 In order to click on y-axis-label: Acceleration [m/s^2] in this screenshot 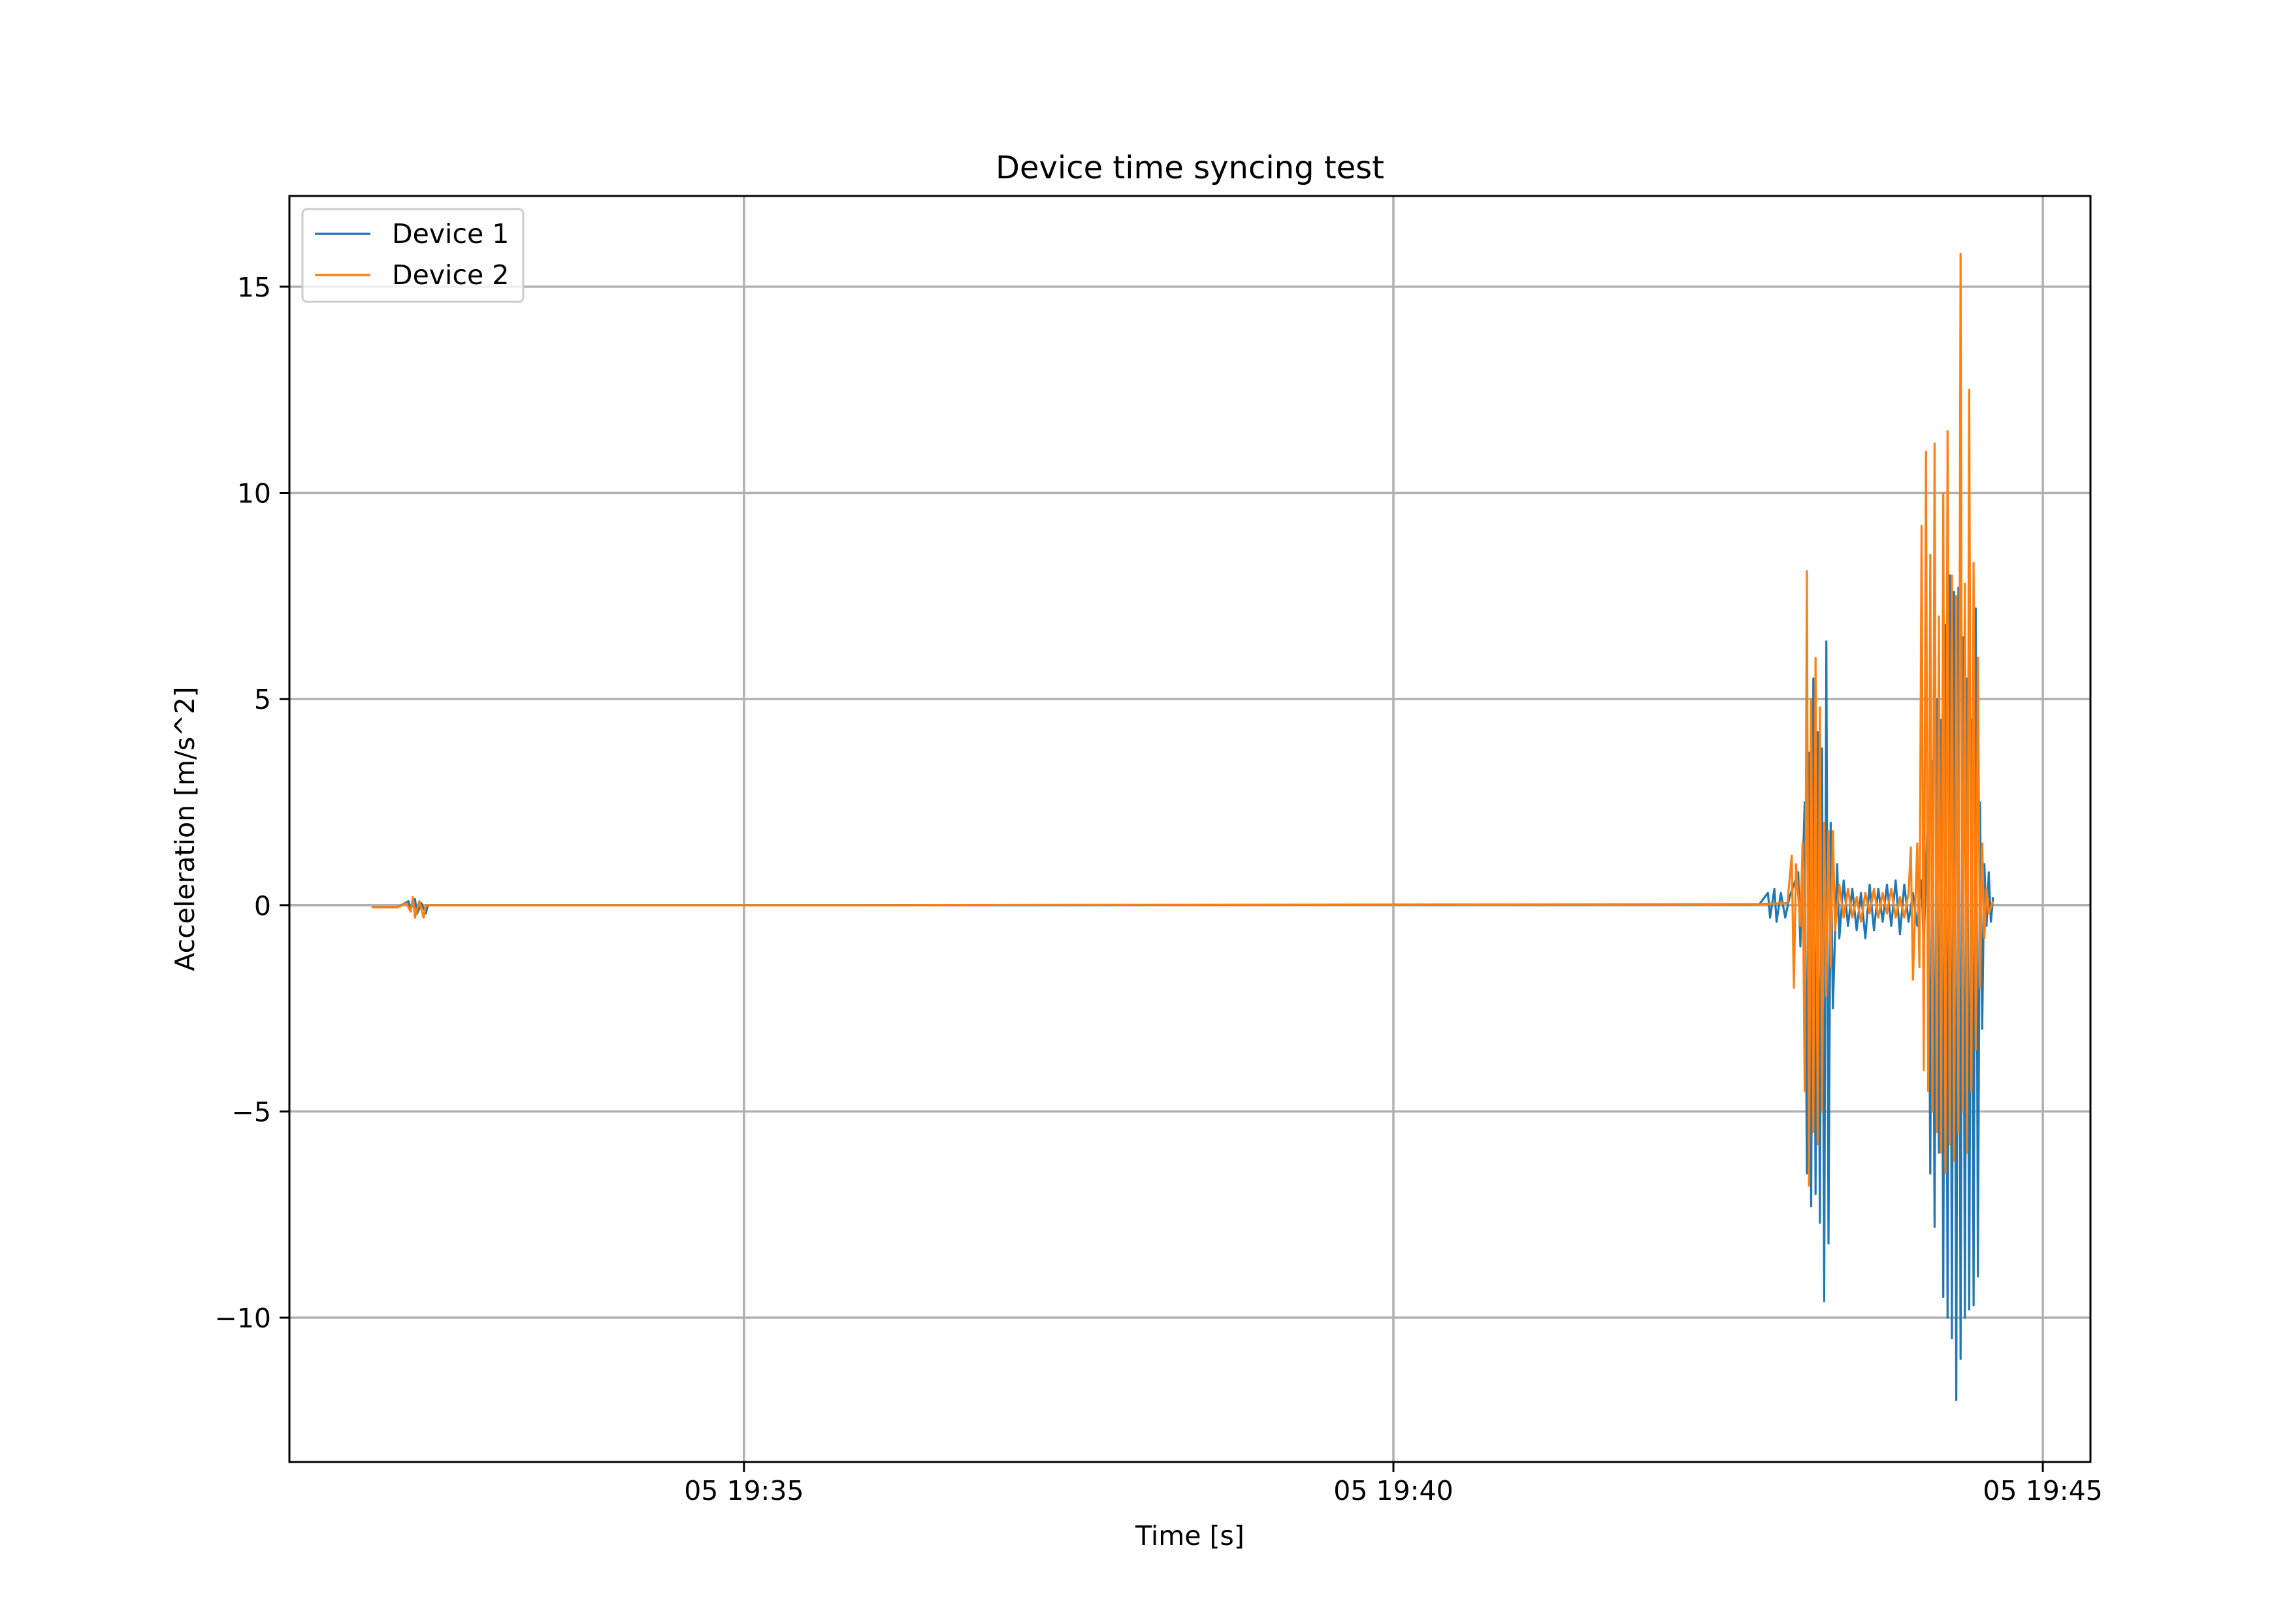, I will do `click(185, 829)`.